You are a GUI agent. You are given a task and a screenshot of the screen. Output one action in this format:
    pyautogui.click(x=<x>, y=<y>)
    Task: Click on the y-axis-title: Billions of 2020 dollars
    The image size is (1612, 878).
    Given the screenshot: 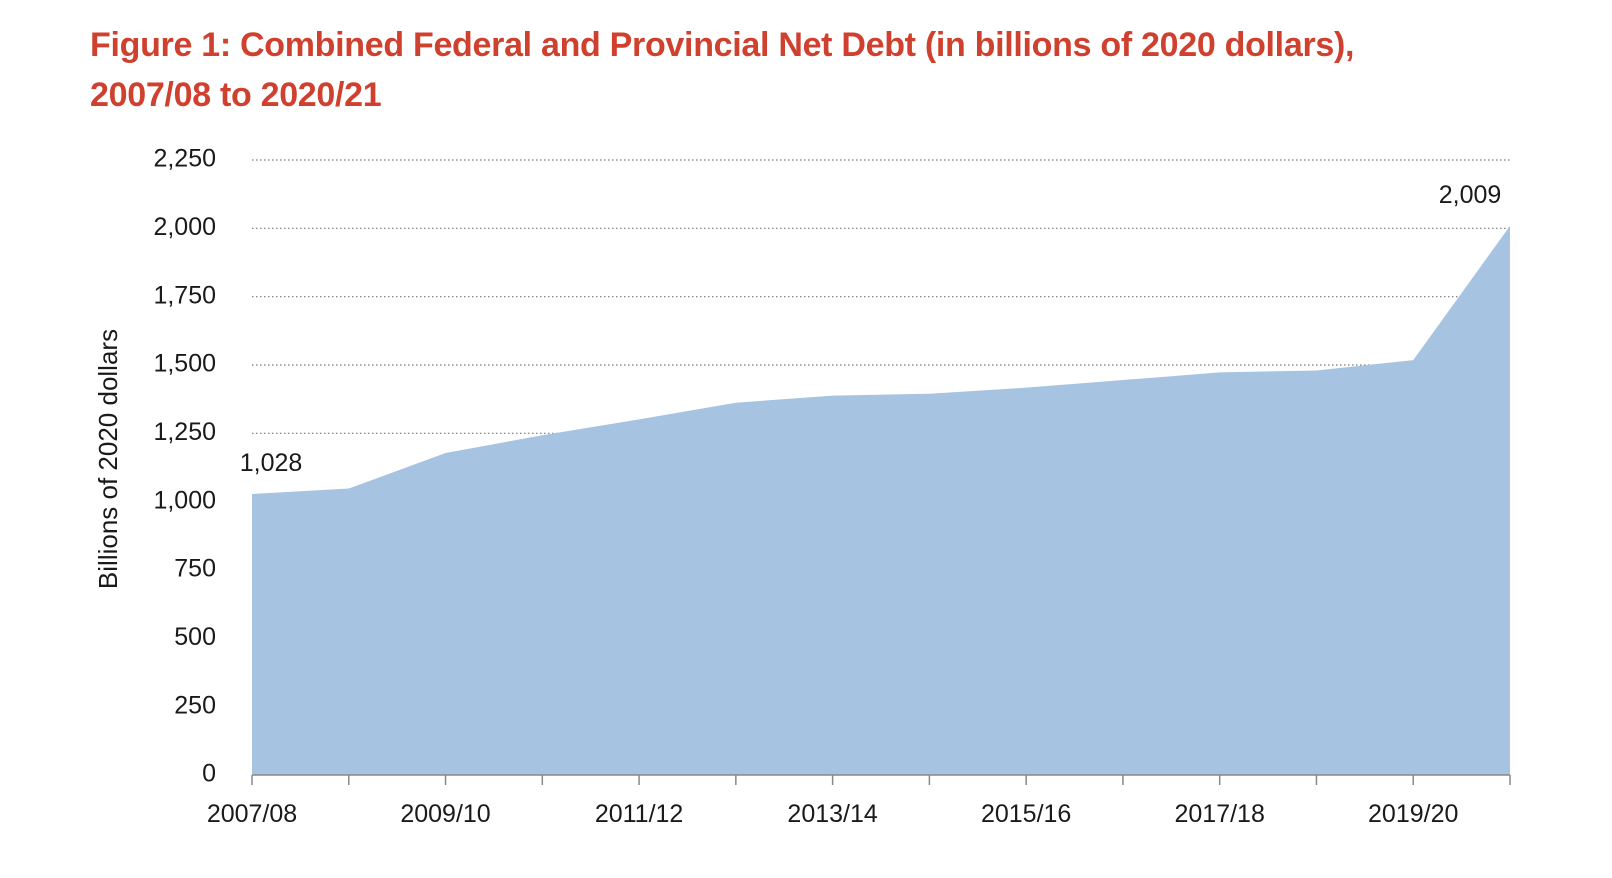 What is the action you would take?
    pyautogui.click(x=108, y=459)
    